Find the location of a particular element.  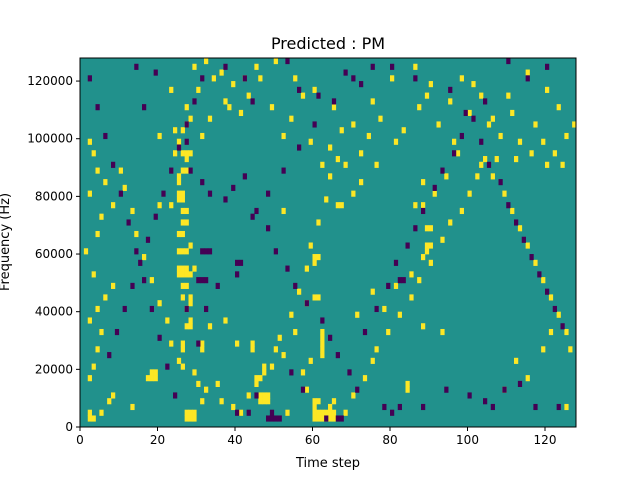

x-tick-label: 40 is located at coordinates (234, 440).